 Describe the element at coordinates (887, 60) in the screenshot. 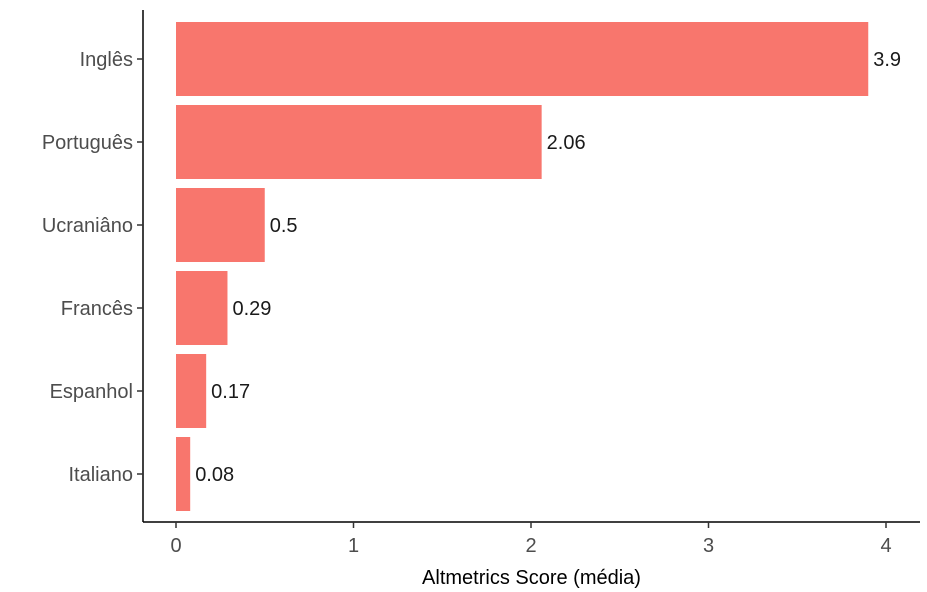

I see `data-label-0: 3.9` at that location.